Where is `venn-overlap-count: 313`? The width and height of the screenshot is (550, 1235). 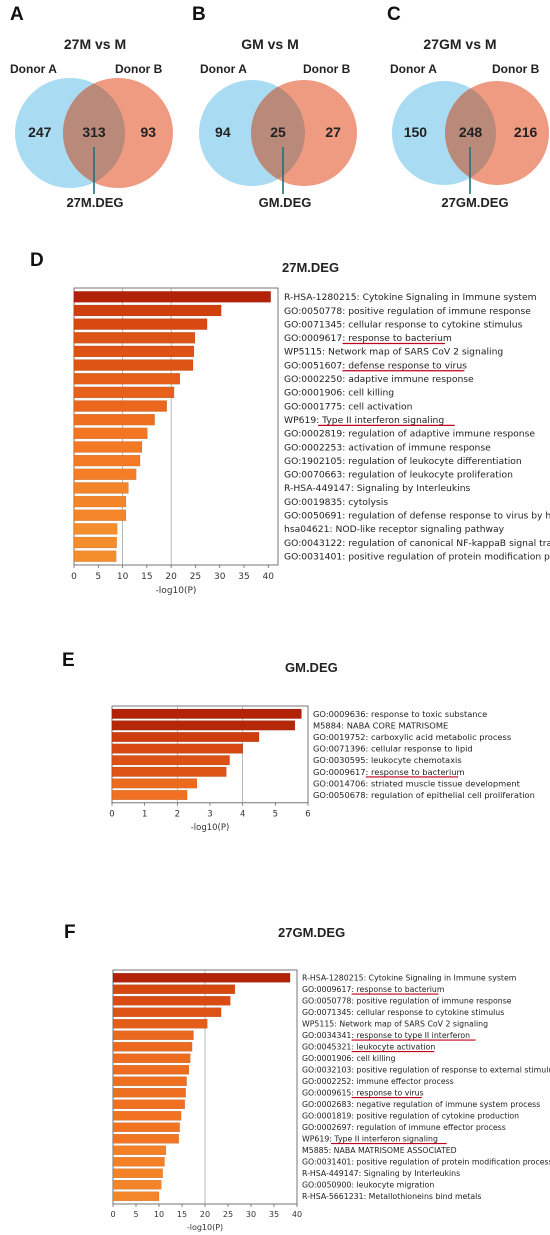
venn-overlap-count: 313 is located at coordinates (94, 132).